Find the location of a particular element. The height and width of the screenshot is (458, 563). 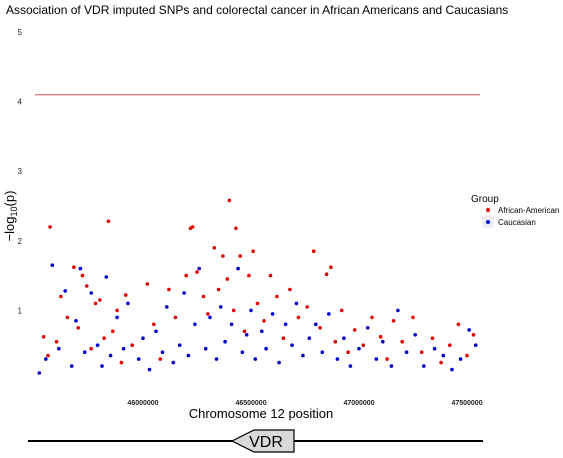

legend-label-caucasian: Caucasian is located at coordinates (517, 222).